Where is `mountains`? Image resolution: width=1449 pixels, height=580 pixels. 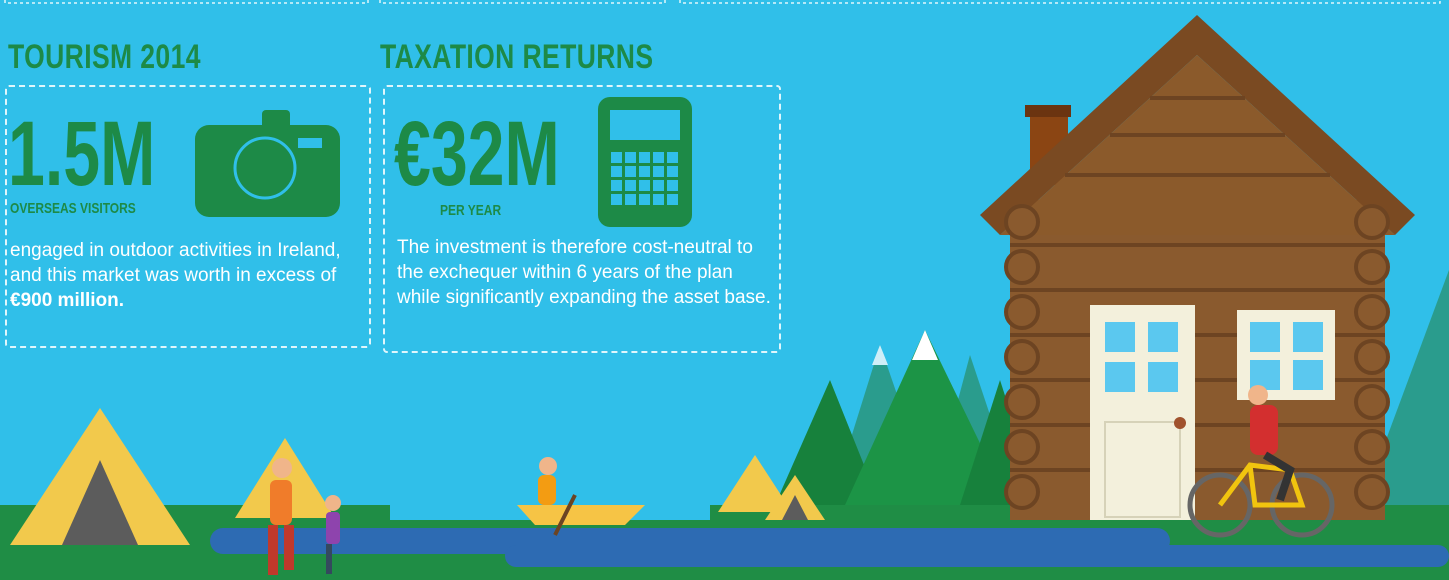
mountains is located at coordinates (907, 417).